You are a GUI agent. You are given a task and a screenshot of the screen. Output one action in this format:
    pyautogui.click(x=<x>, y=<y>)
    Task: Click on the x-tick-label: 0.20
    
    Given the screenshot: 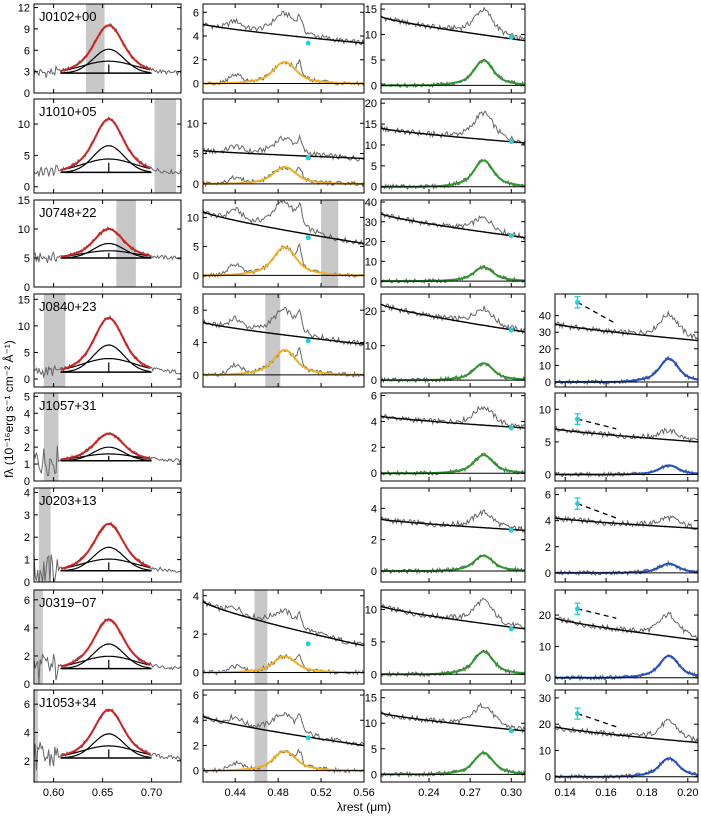 What is the action you would take?
    pyautogui.click(x=687, y=793)
    